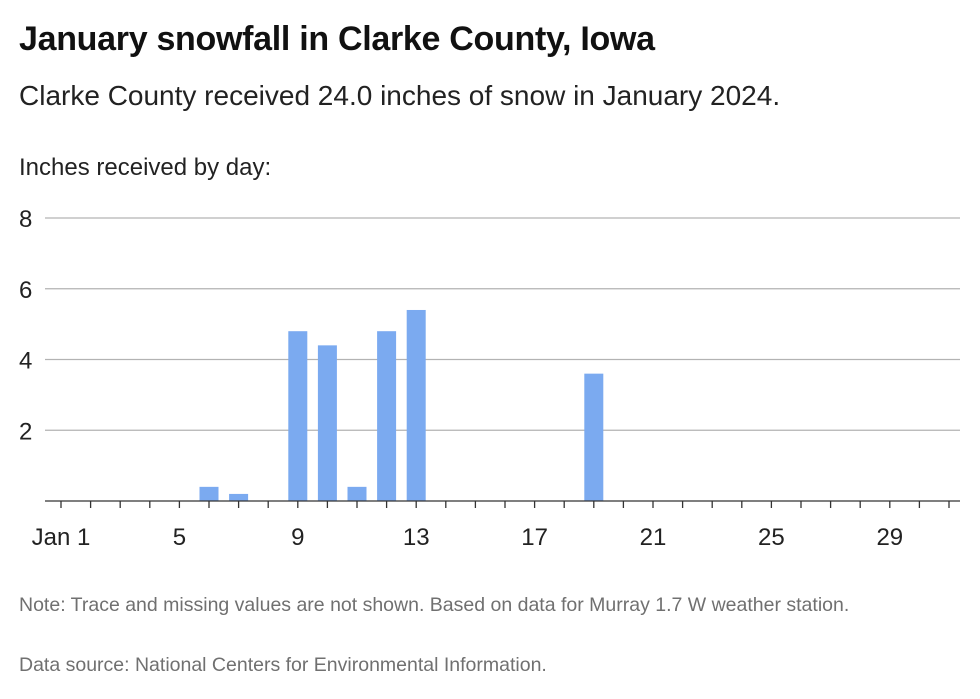  Describe the element at coordinates (25, 290) in the screenshot. I see `y-tick-label: 6` at that location.